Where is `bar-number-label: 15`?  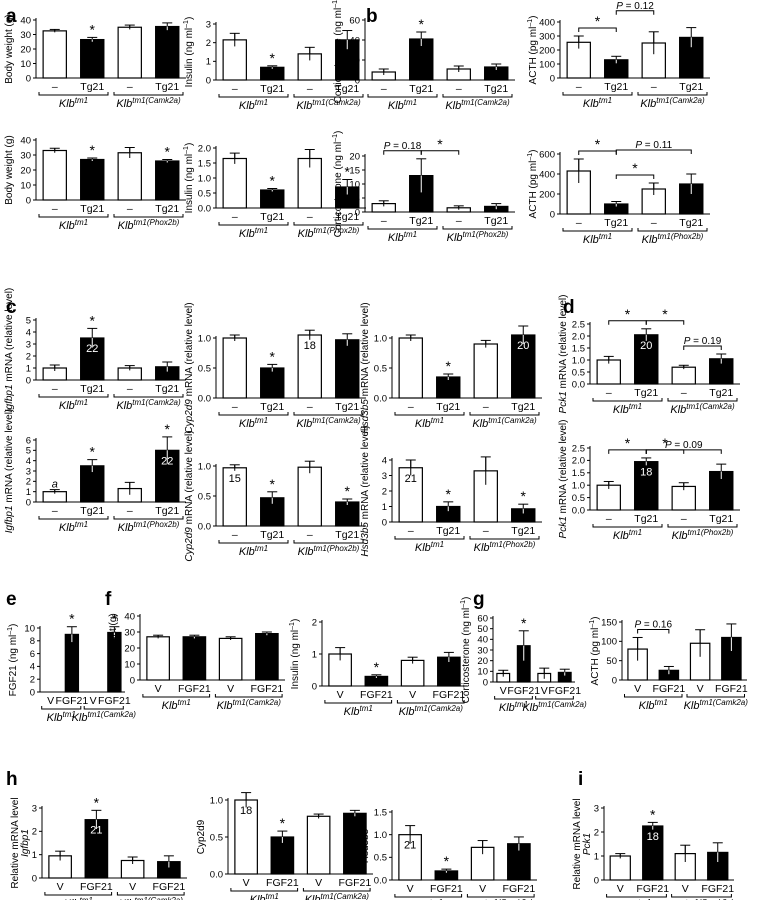 bar-number-label: 15 is located at coordinates (235, 479).